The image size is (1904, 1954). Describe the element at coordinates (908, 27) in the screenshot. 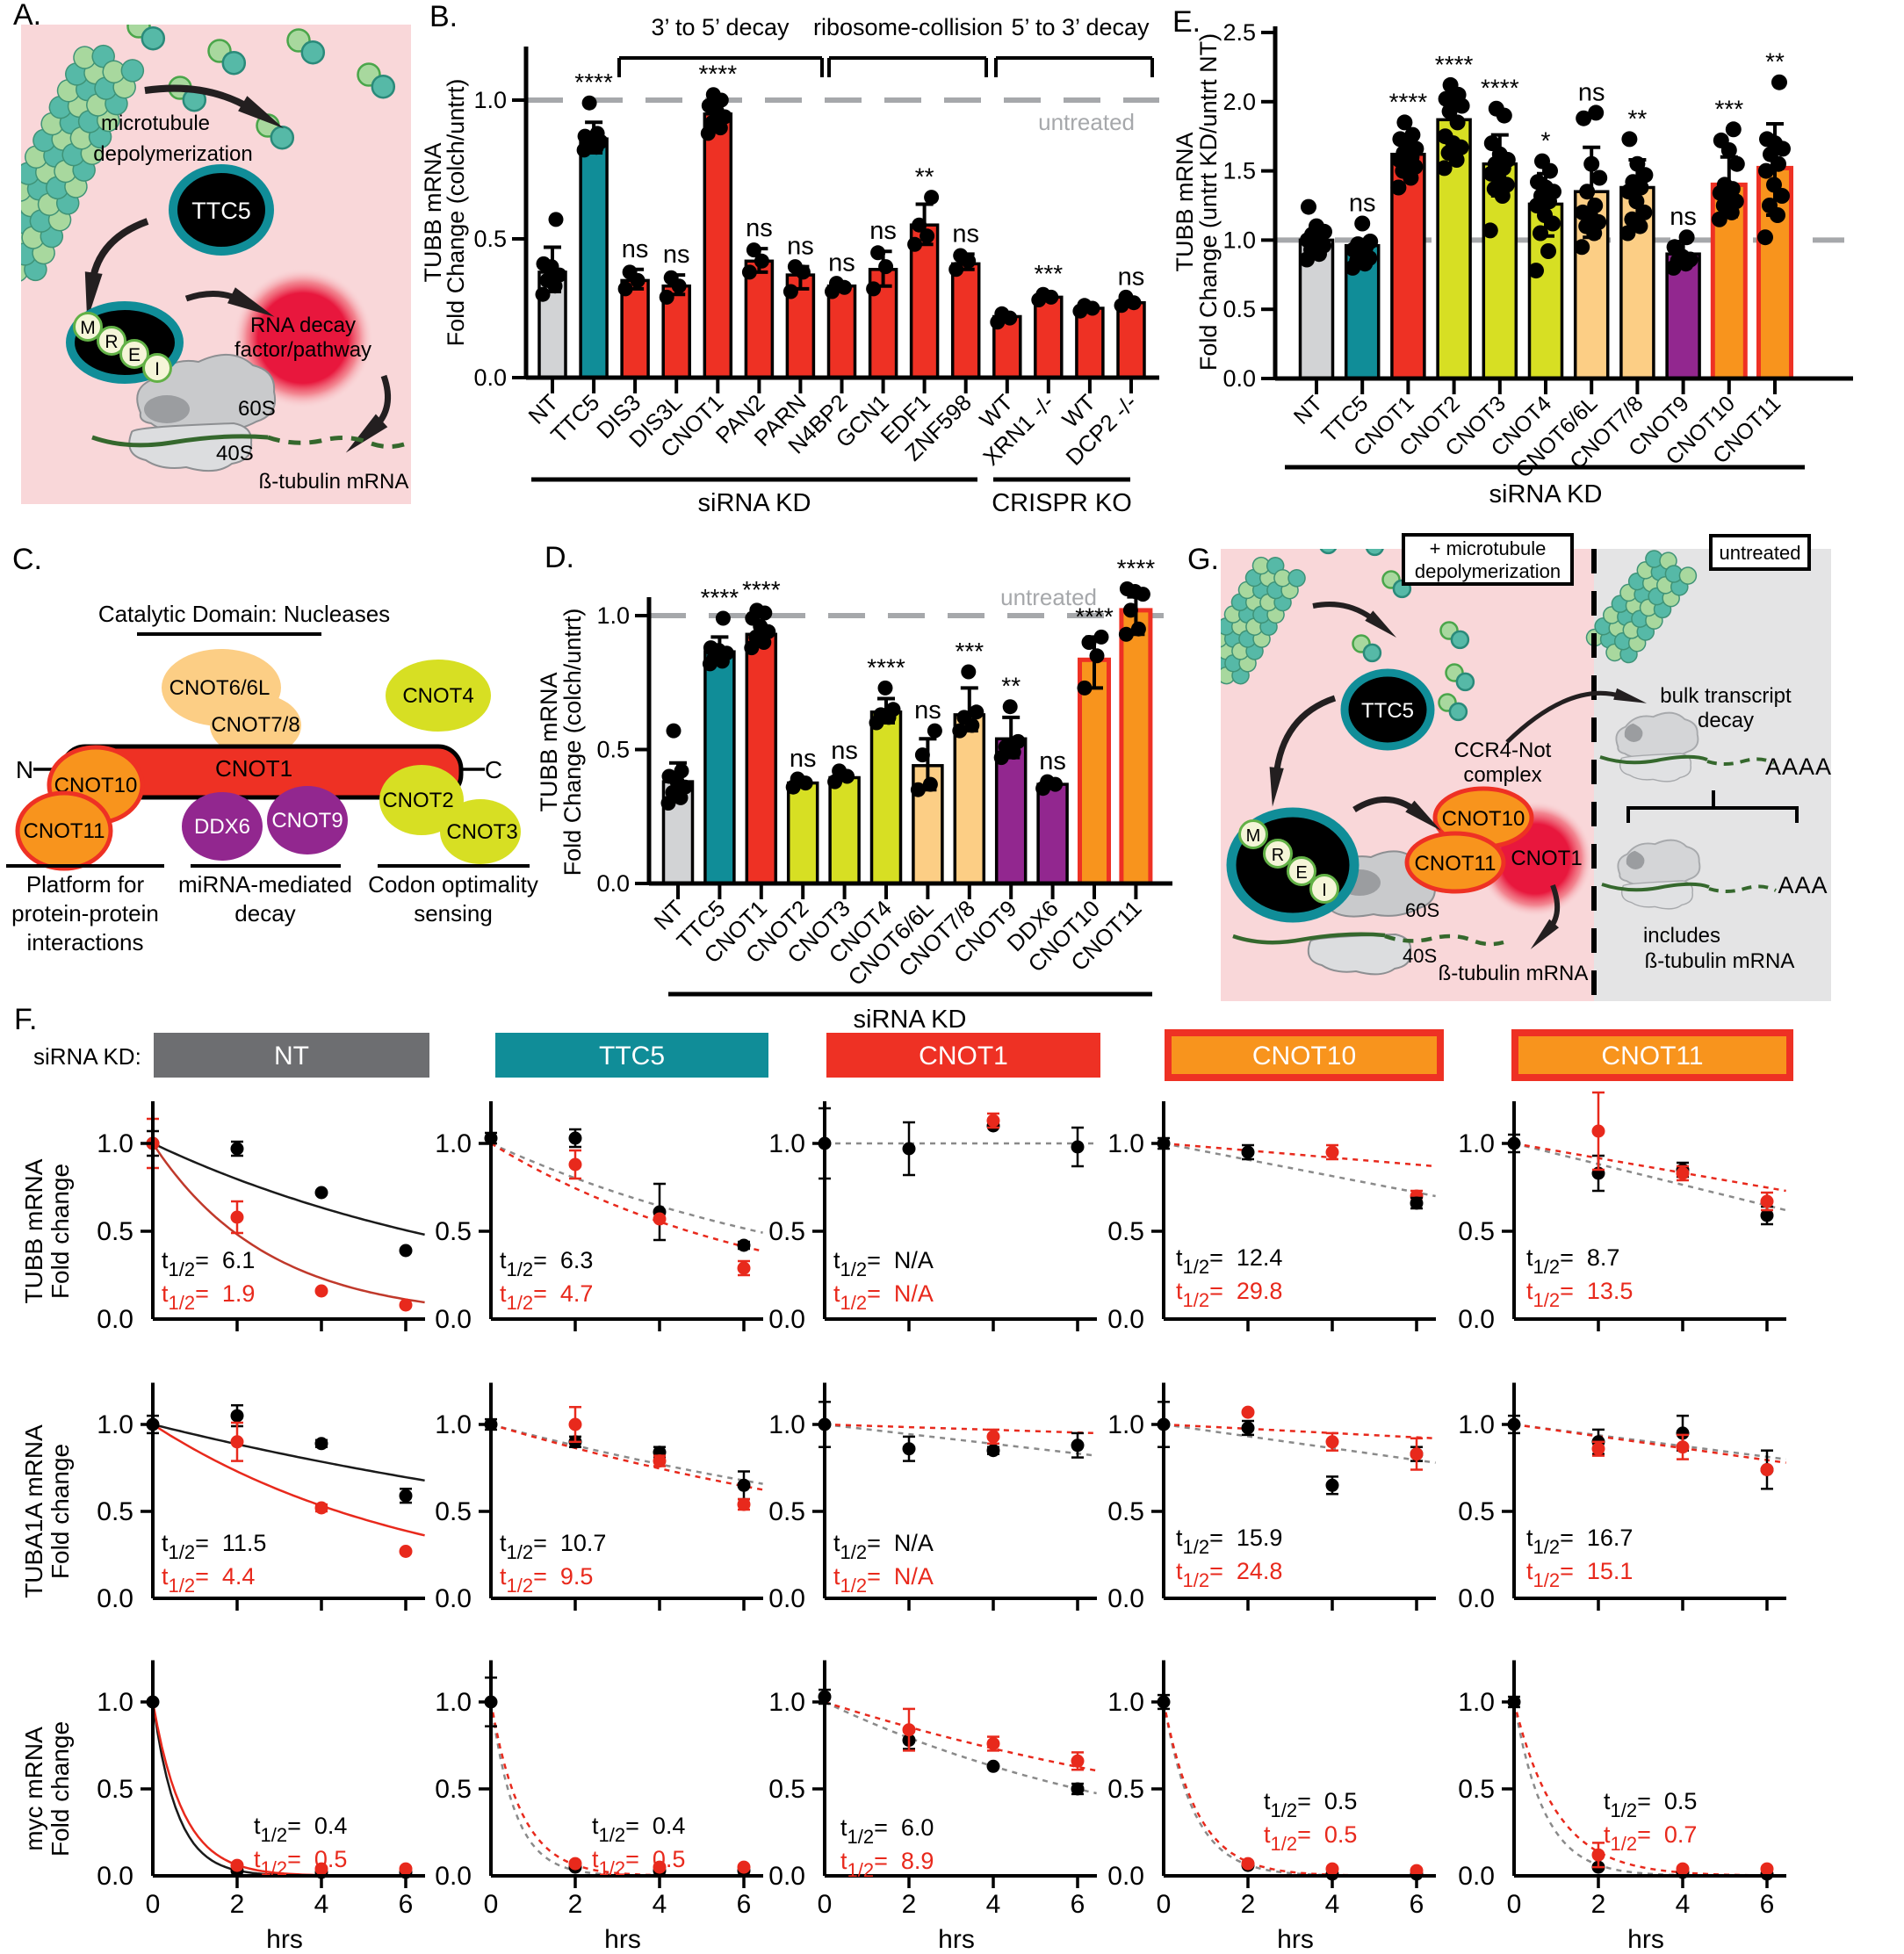

I see `svg-text: ribosome-collision` at that location.